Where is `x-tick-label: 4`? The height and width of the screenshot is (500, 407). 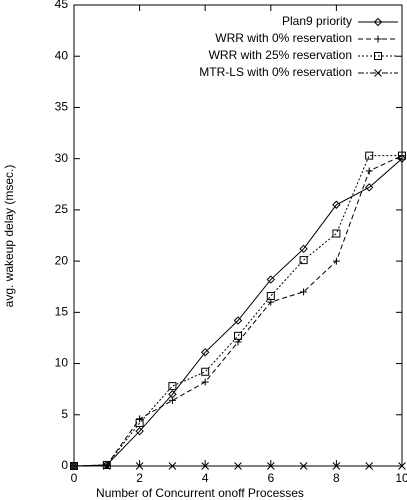
x-tick-label: 4 is located at coordinates (205, 478).